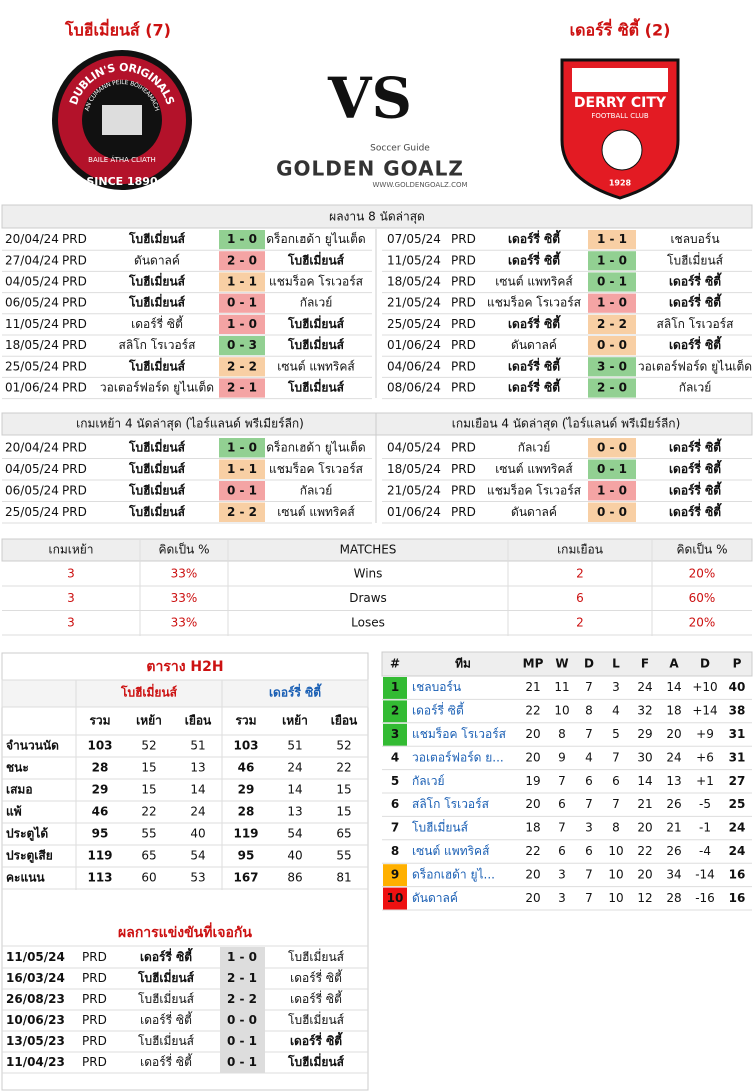 The width and height of the screenshot is (753, 1092). Describe the element at coordinates (534, 345) in the screenshot. I see `cell-text: ดันดาลค์` at that location.